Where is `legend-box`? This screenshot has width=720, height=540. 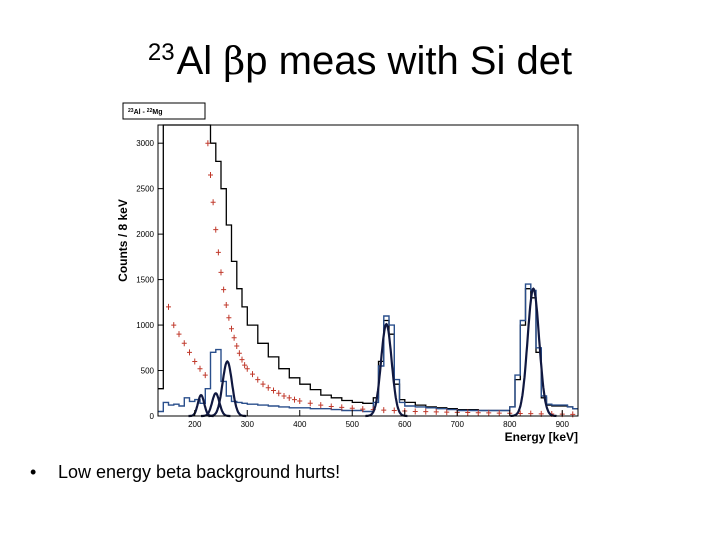
legend-box is located at coordinates (164, 111).